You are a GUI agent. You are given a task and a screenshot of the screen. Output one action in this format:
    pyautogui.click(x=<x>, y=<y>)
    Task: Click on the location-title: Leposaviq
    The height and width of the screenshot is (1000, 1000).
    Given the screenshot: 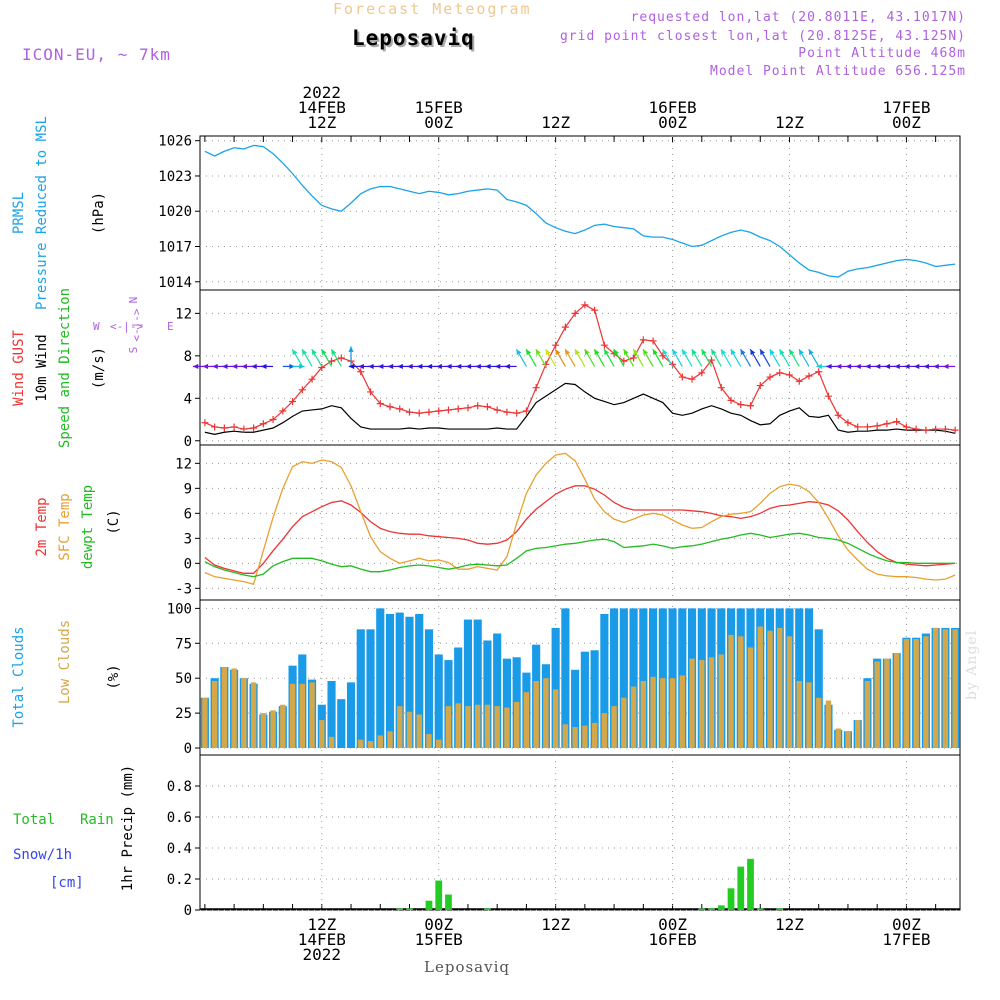 What is the action you would take?
    pyautogui.click(x=413, y=38)
    